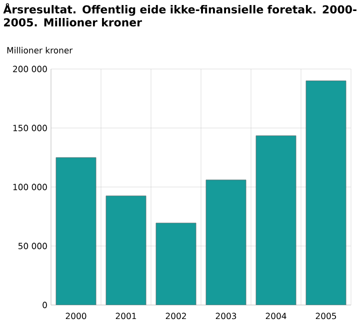 The width and height of the screenshot is (362, 332). I want to click on x-tick-label: 2005, so click(326, 316).